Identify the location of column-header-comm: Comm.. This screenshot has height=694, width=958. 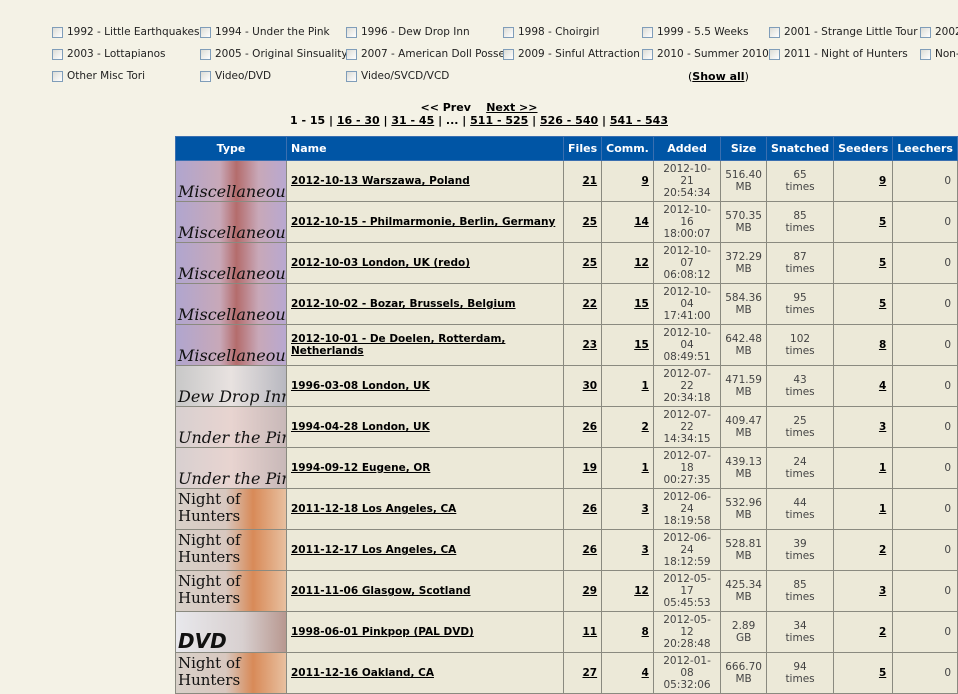
(627, 148).